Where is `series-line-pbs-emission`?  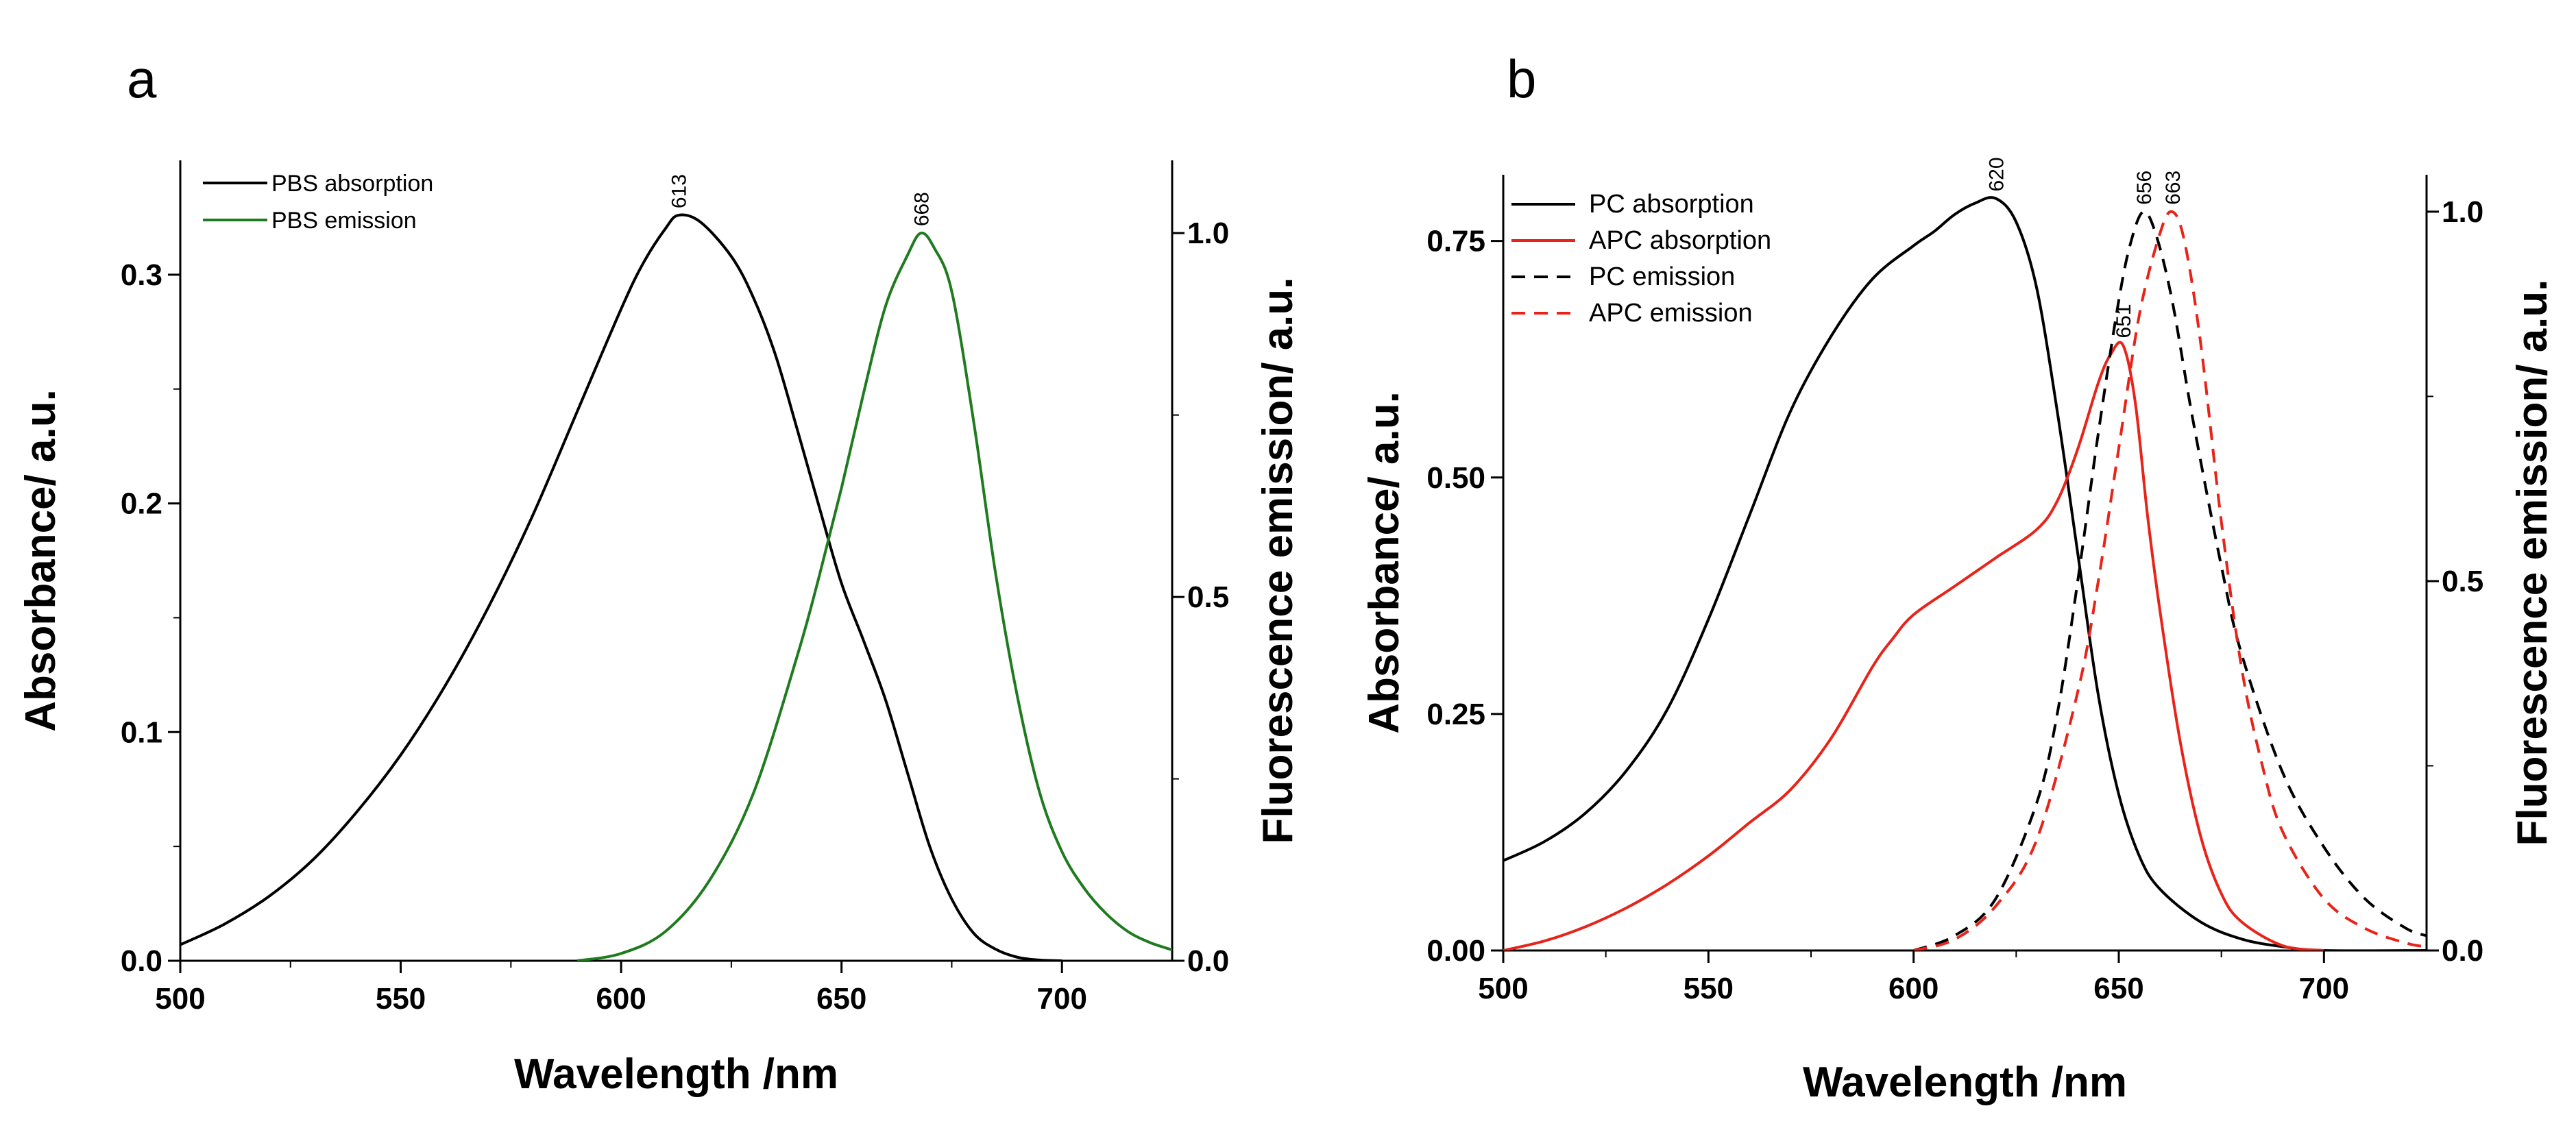 series-line-pbs-emission is located at coordinates (874, 596).